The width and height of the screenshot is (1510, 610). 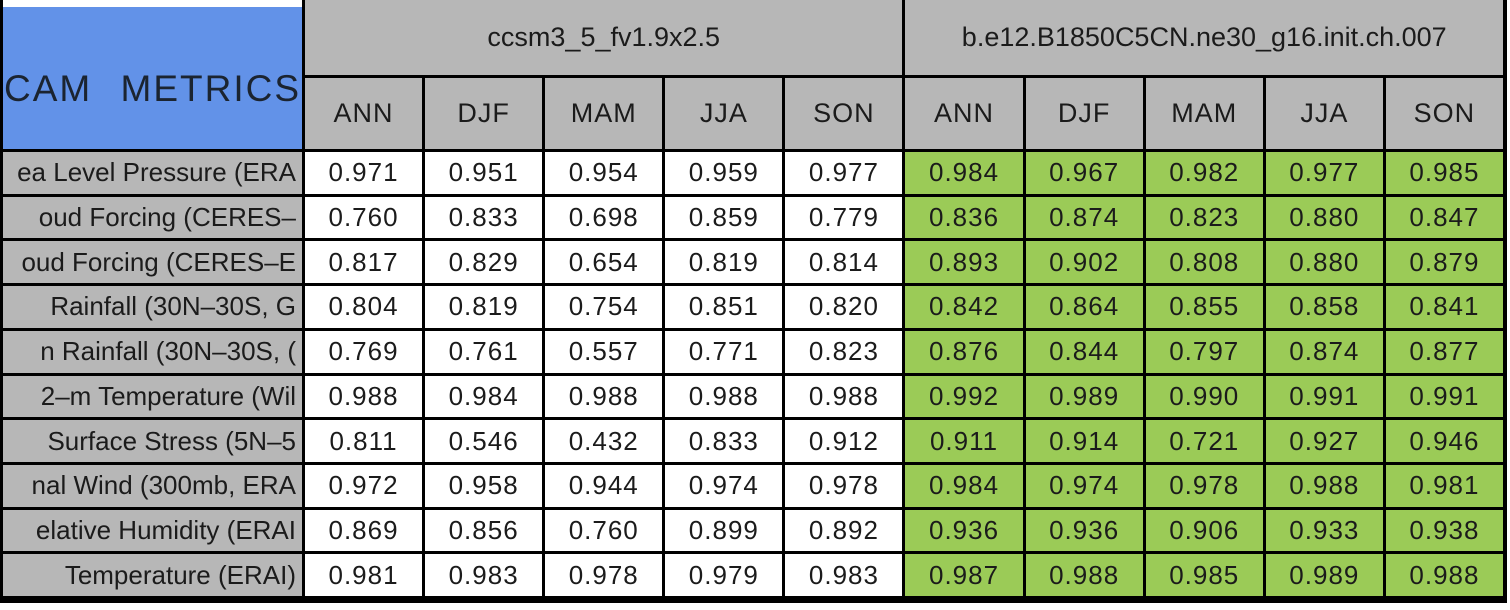 I want to click on value-cell-group1: 0.869, so click(x=364, y=530).